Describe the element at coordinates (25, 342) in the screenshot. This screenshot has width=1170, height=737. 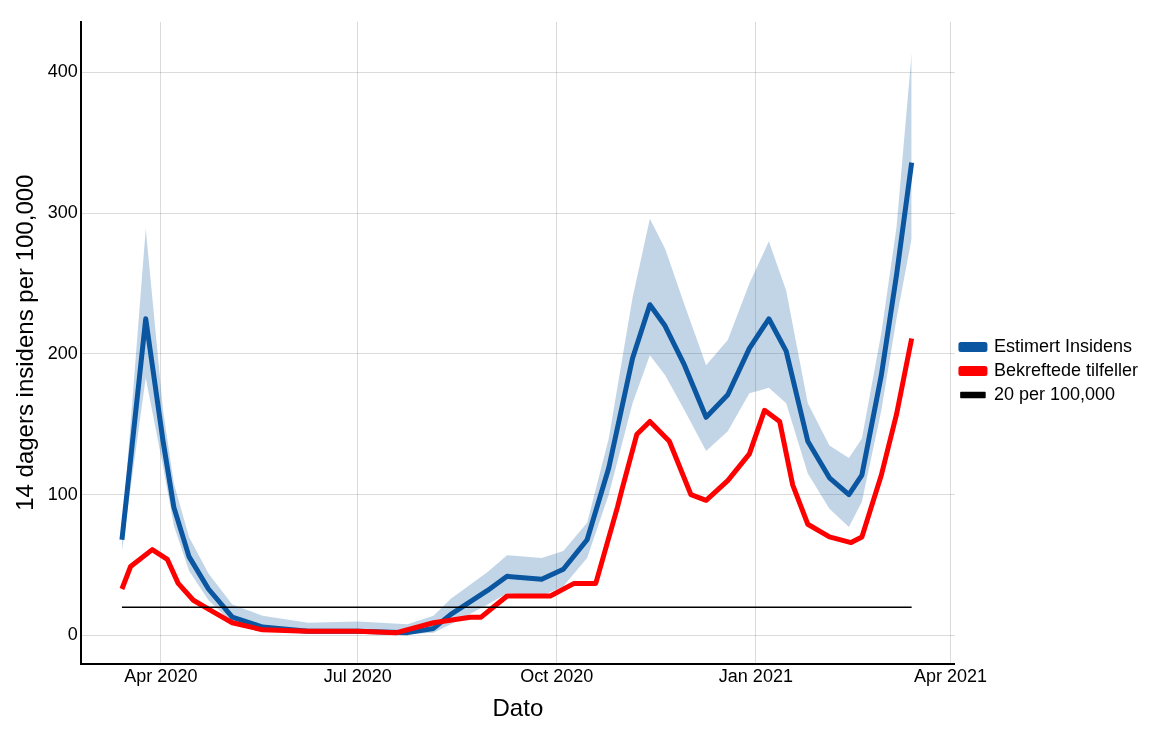
I see `y-axis-title: 14 dagers insidens per 100,000` at that location.